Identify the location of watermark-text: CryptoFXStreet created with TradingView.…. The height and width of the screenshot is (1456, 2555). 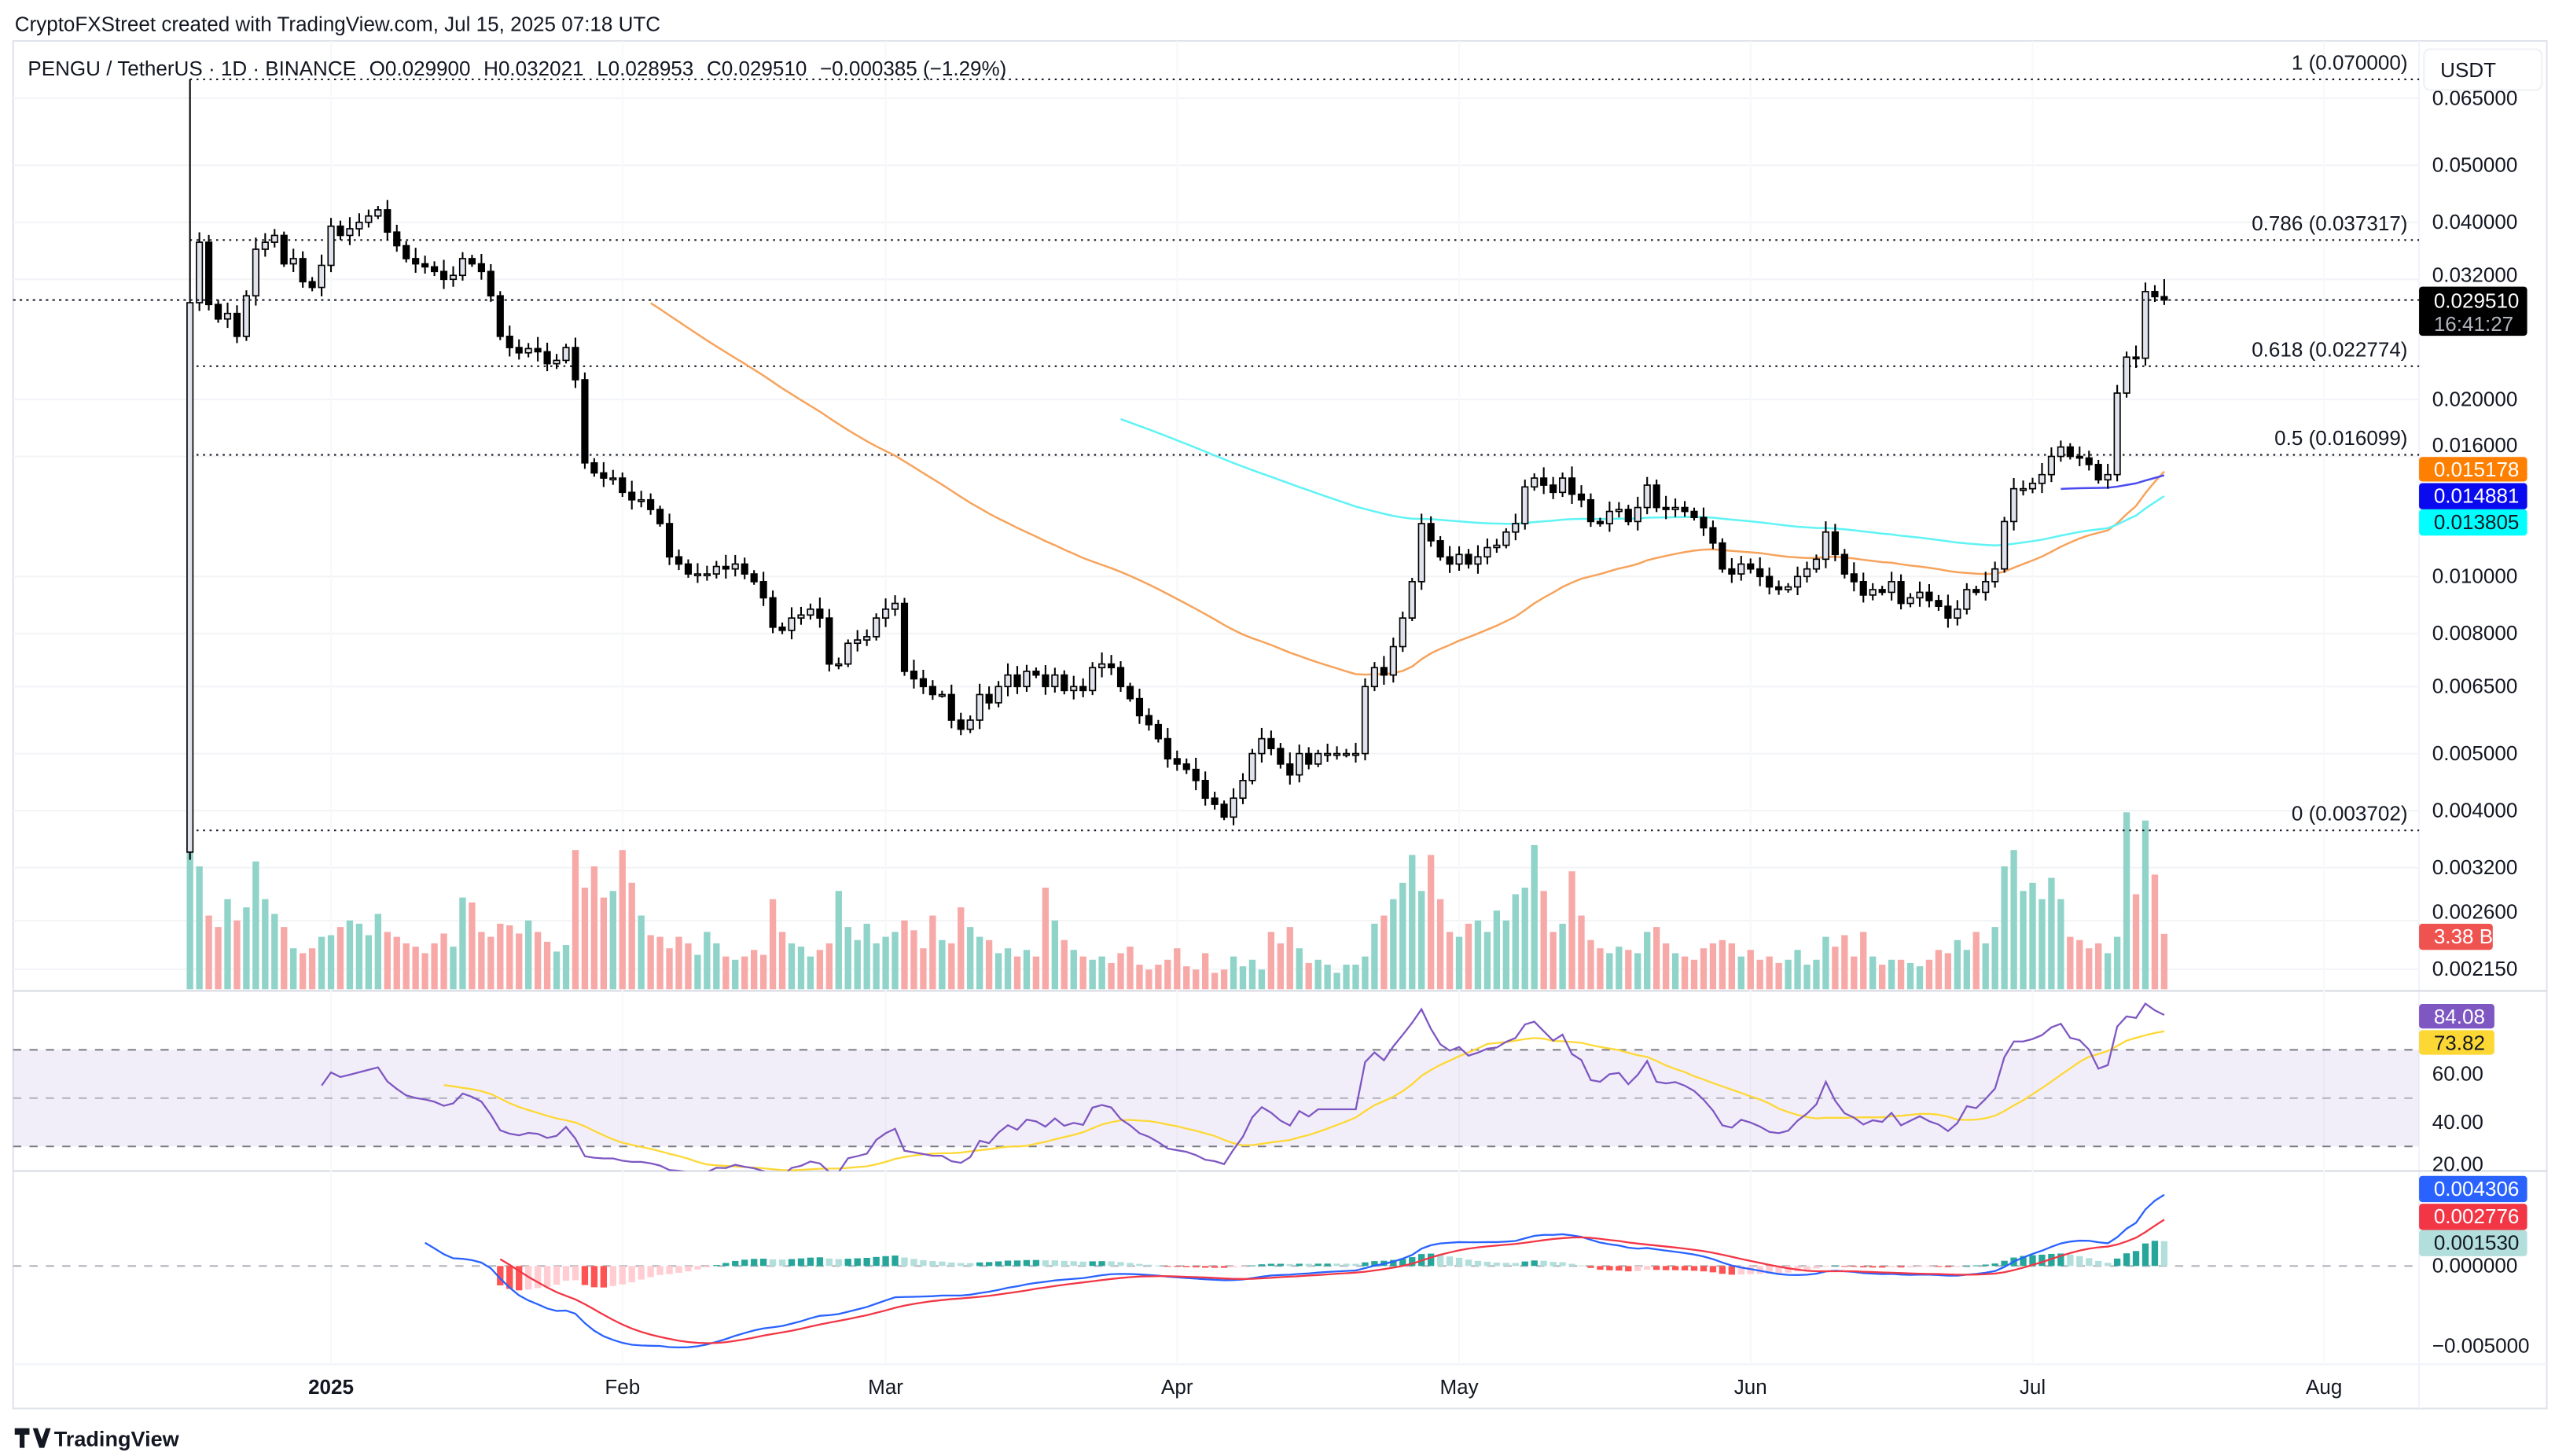
(337, 24).